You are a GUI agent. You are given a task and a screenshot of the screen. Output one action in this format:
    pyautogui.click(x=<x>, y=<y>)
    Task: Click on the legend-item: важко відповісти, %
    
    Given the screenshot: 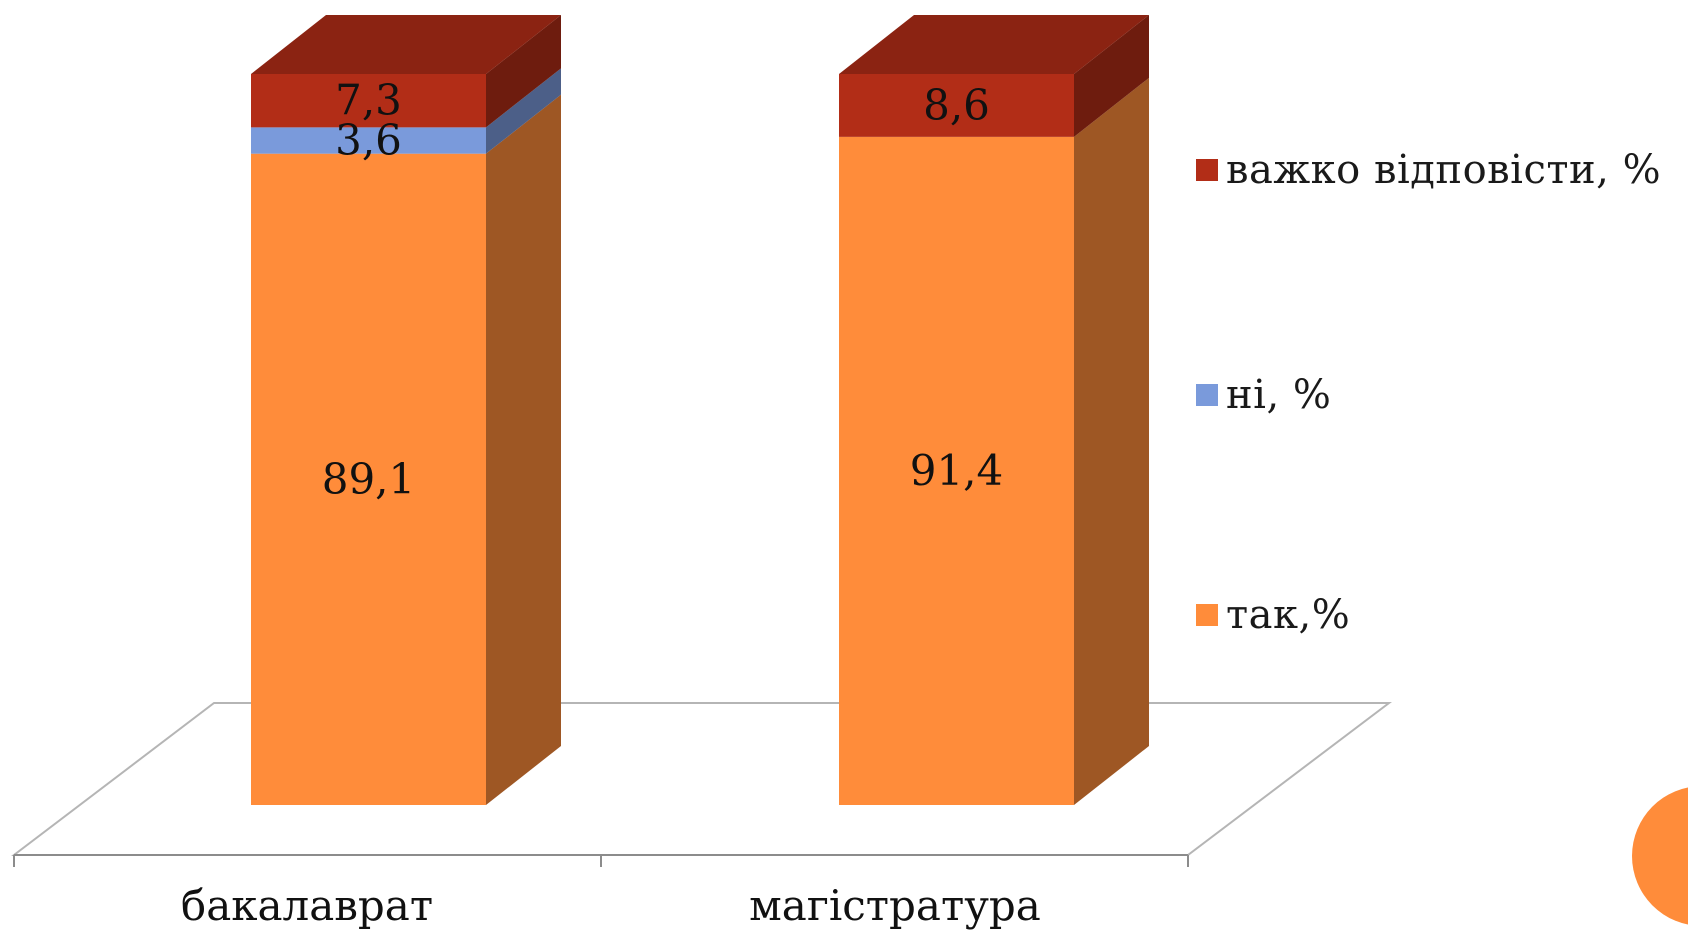 What is the action you would take?
    pyautogui.click(x=1428, y=170)
    